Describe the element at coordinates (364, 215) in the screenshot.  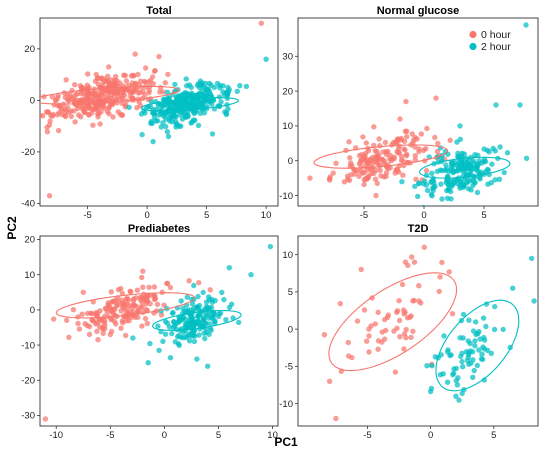
I see `x-tick-label: -5` at that location.